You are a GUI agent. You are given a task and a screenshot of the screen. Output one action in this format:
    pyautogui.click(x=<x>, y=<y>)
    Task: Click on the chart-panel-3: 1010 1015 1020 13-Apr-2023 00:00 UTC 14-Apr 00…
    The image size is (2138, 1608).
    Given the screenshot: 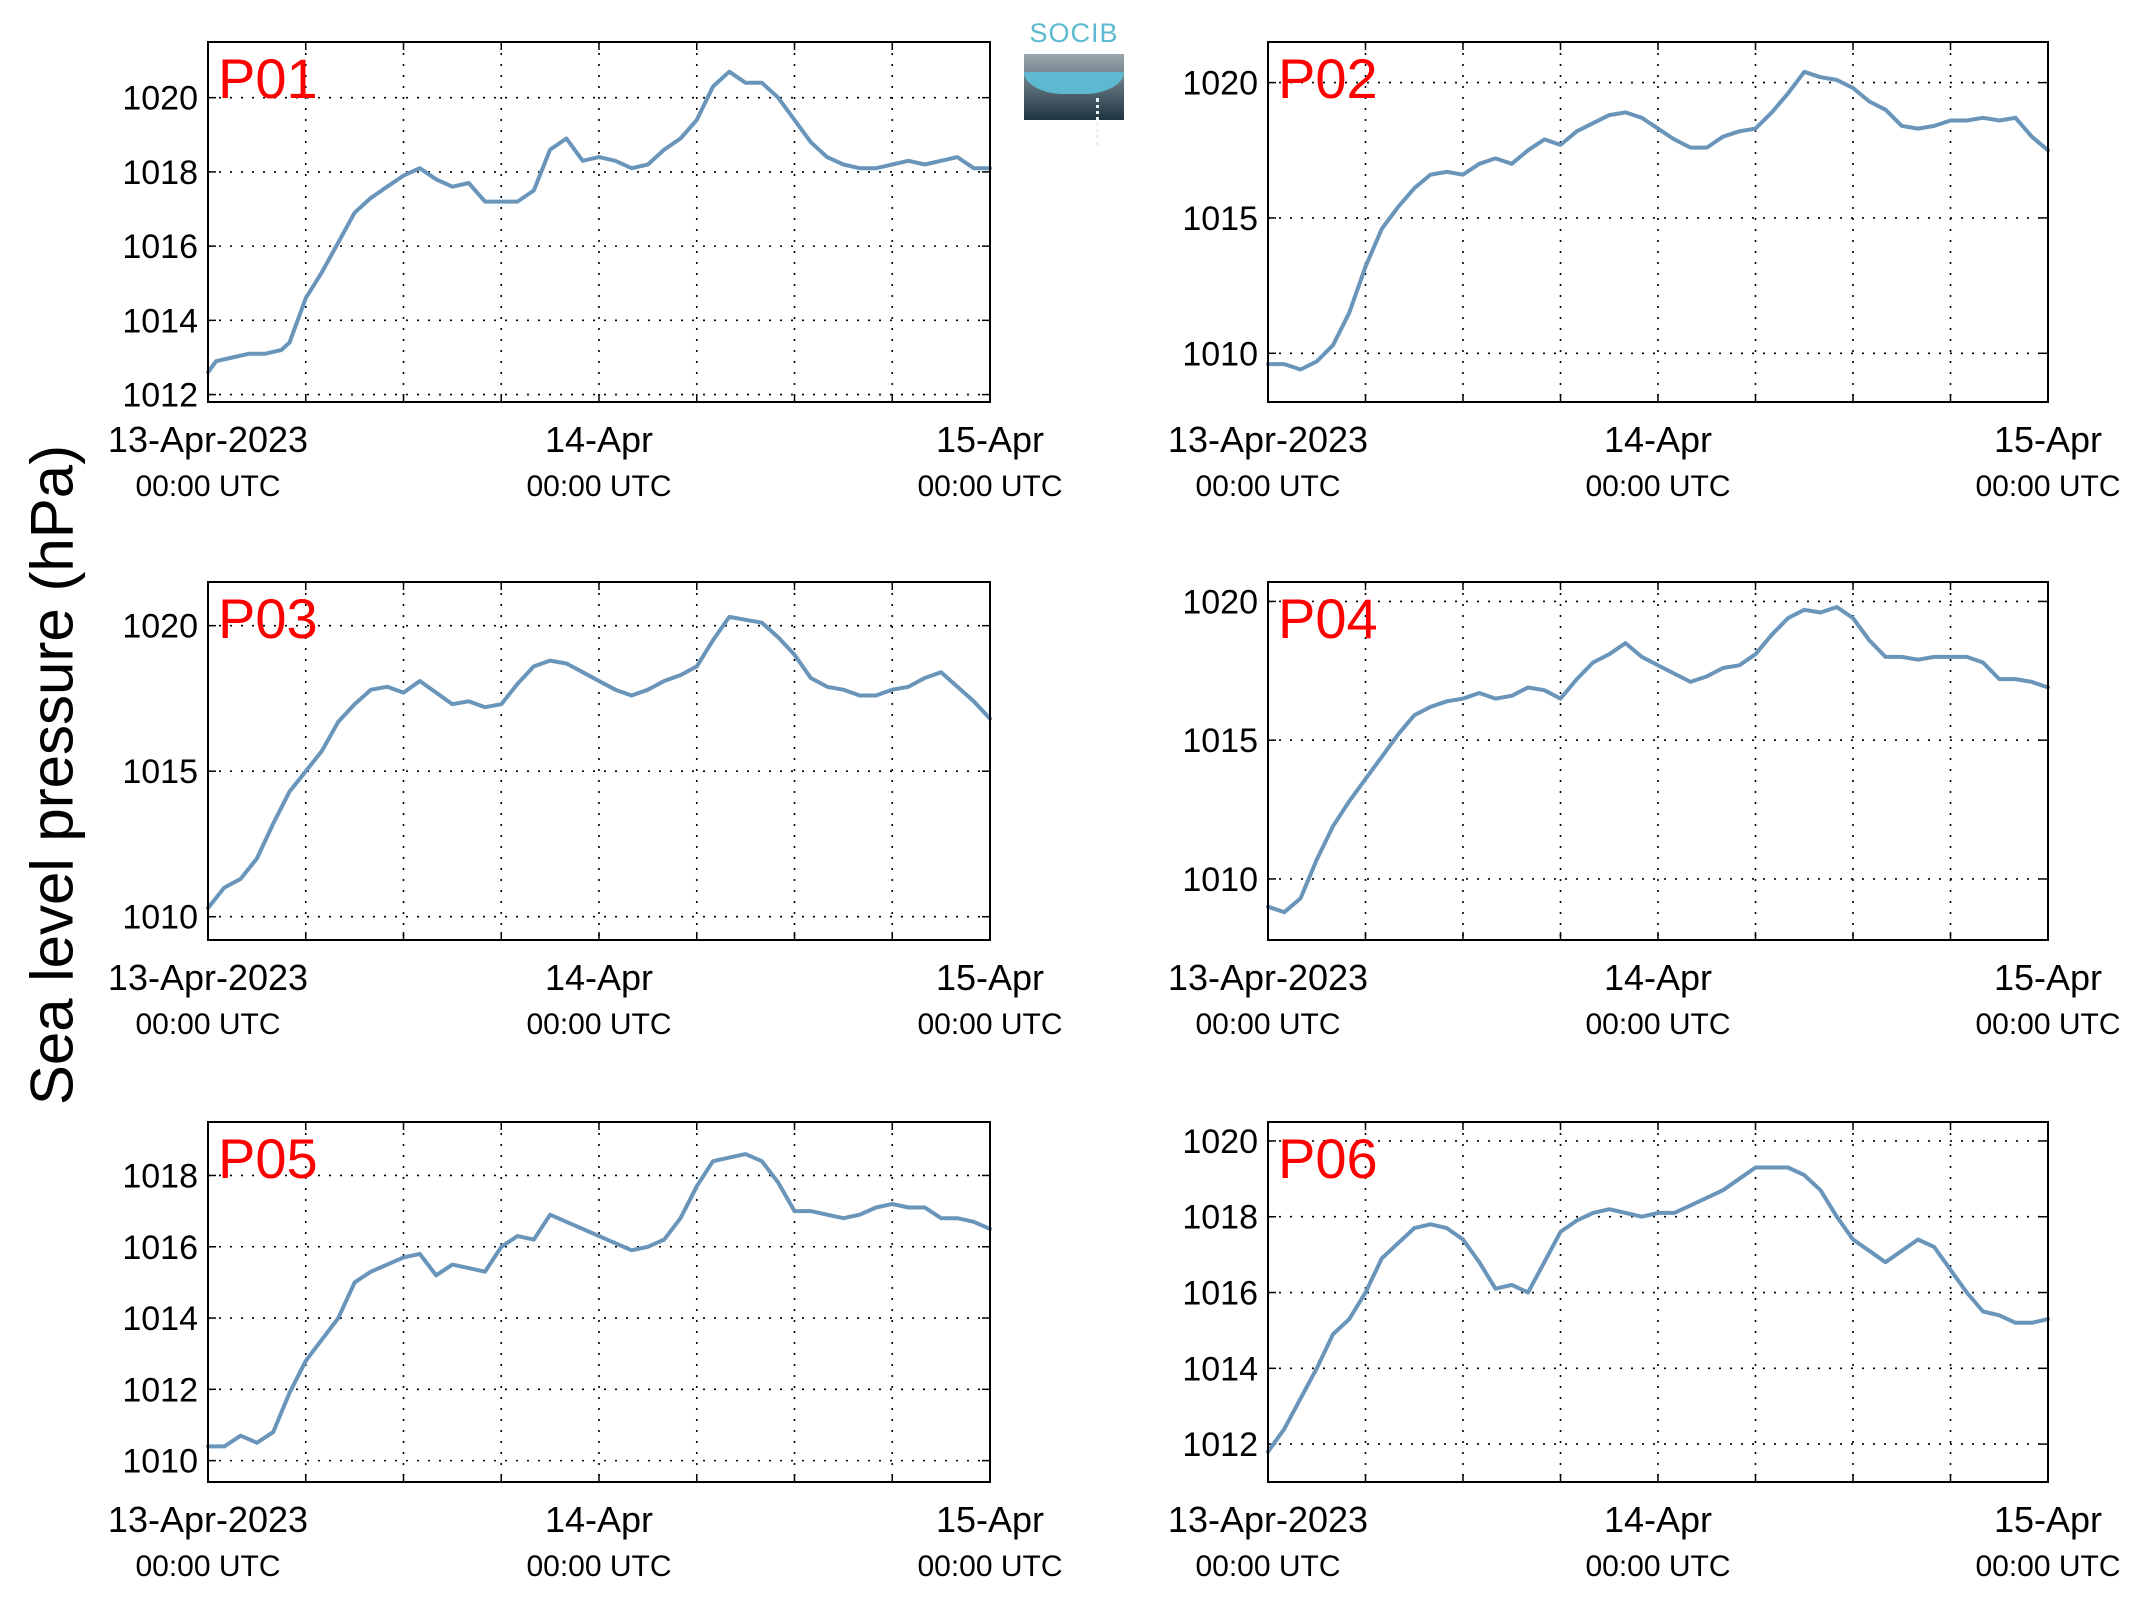 What is the action you would take?
    pyautogui.click(x=585, y=811)
    